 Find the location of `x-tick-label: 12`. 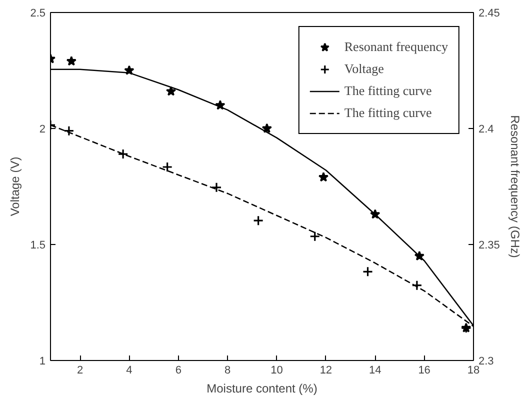

x-tick-label: 12 is located at coordinates (326, 370).